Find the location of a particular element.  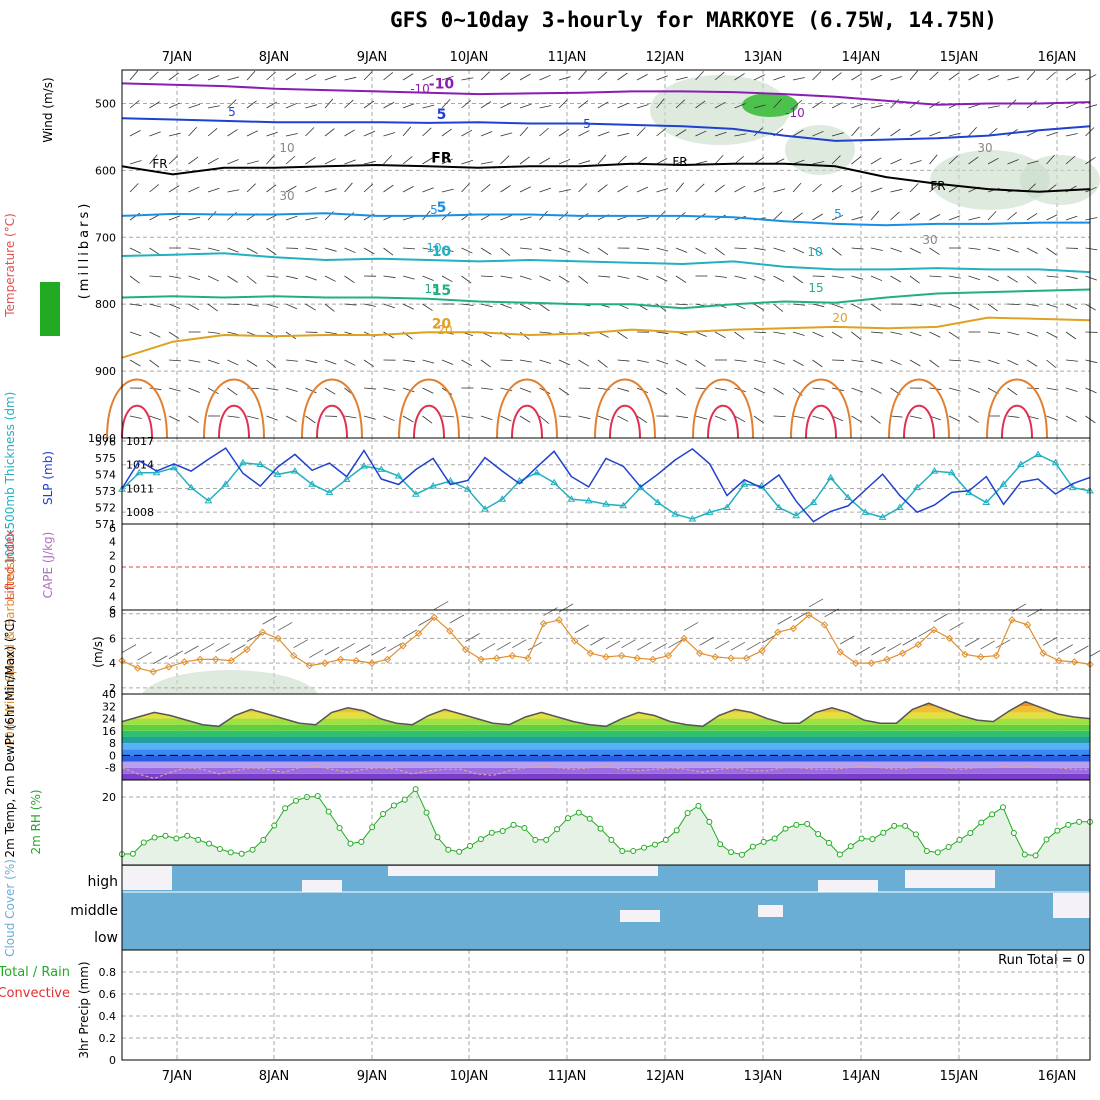

rh-shading is located at coordinates (990, 180).